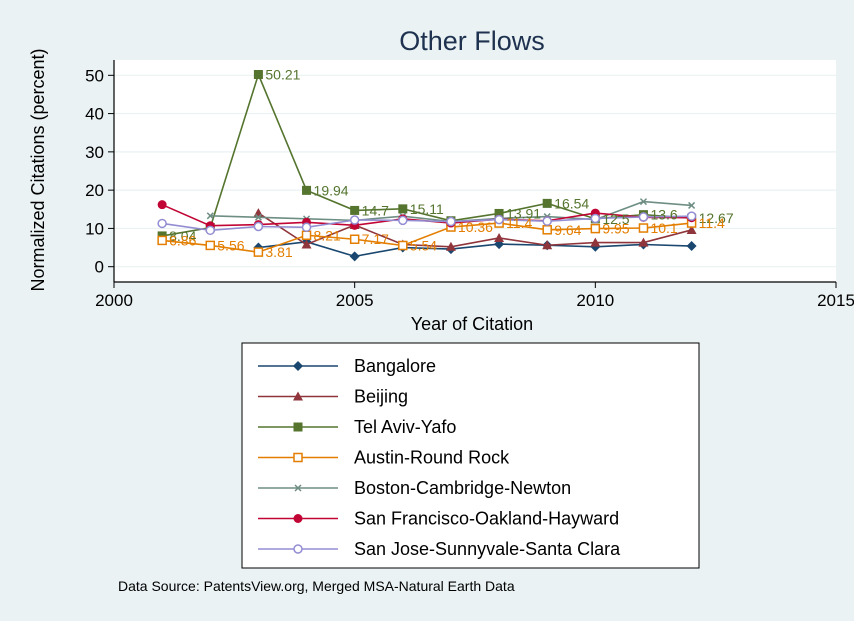 The image size is (854, 621). Describe the element at coordinates (94, 152) in the screenshot. I see `y-tick-label: 30` at that location.